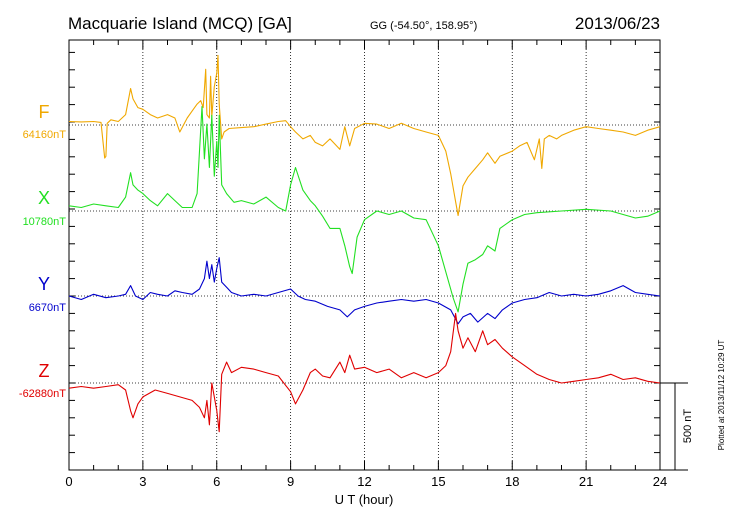 The width and height of the screenshot is (730, 520). Describe the element at coordinates (44, 198) in the screenshot. I see `series-name-x: X` at that location.